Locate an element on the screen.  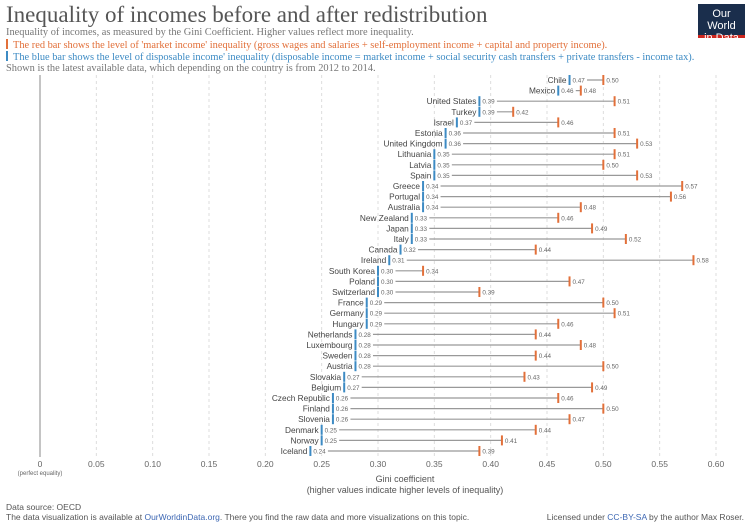
disposable-value-label: 0.37 is located at coordinates (466, 123).